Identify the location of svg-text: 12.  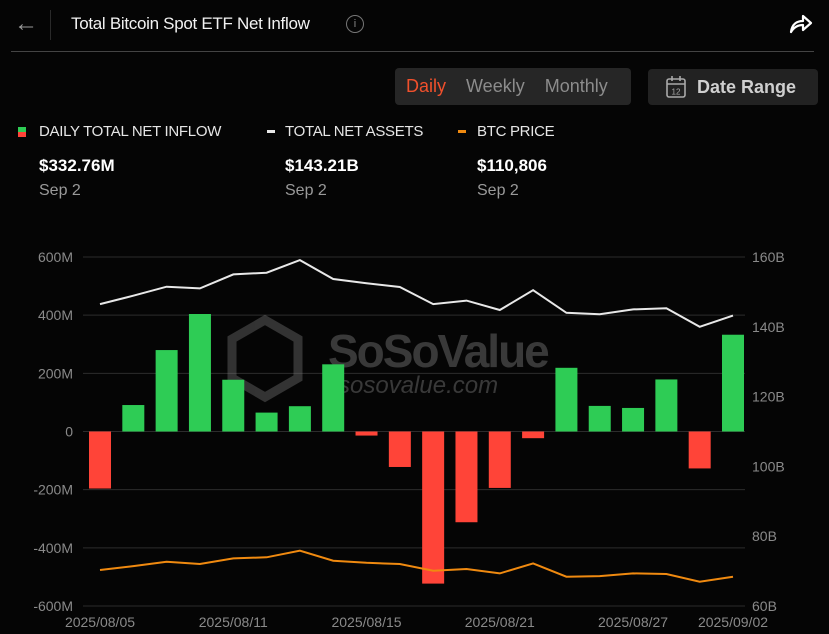
(676, 92).